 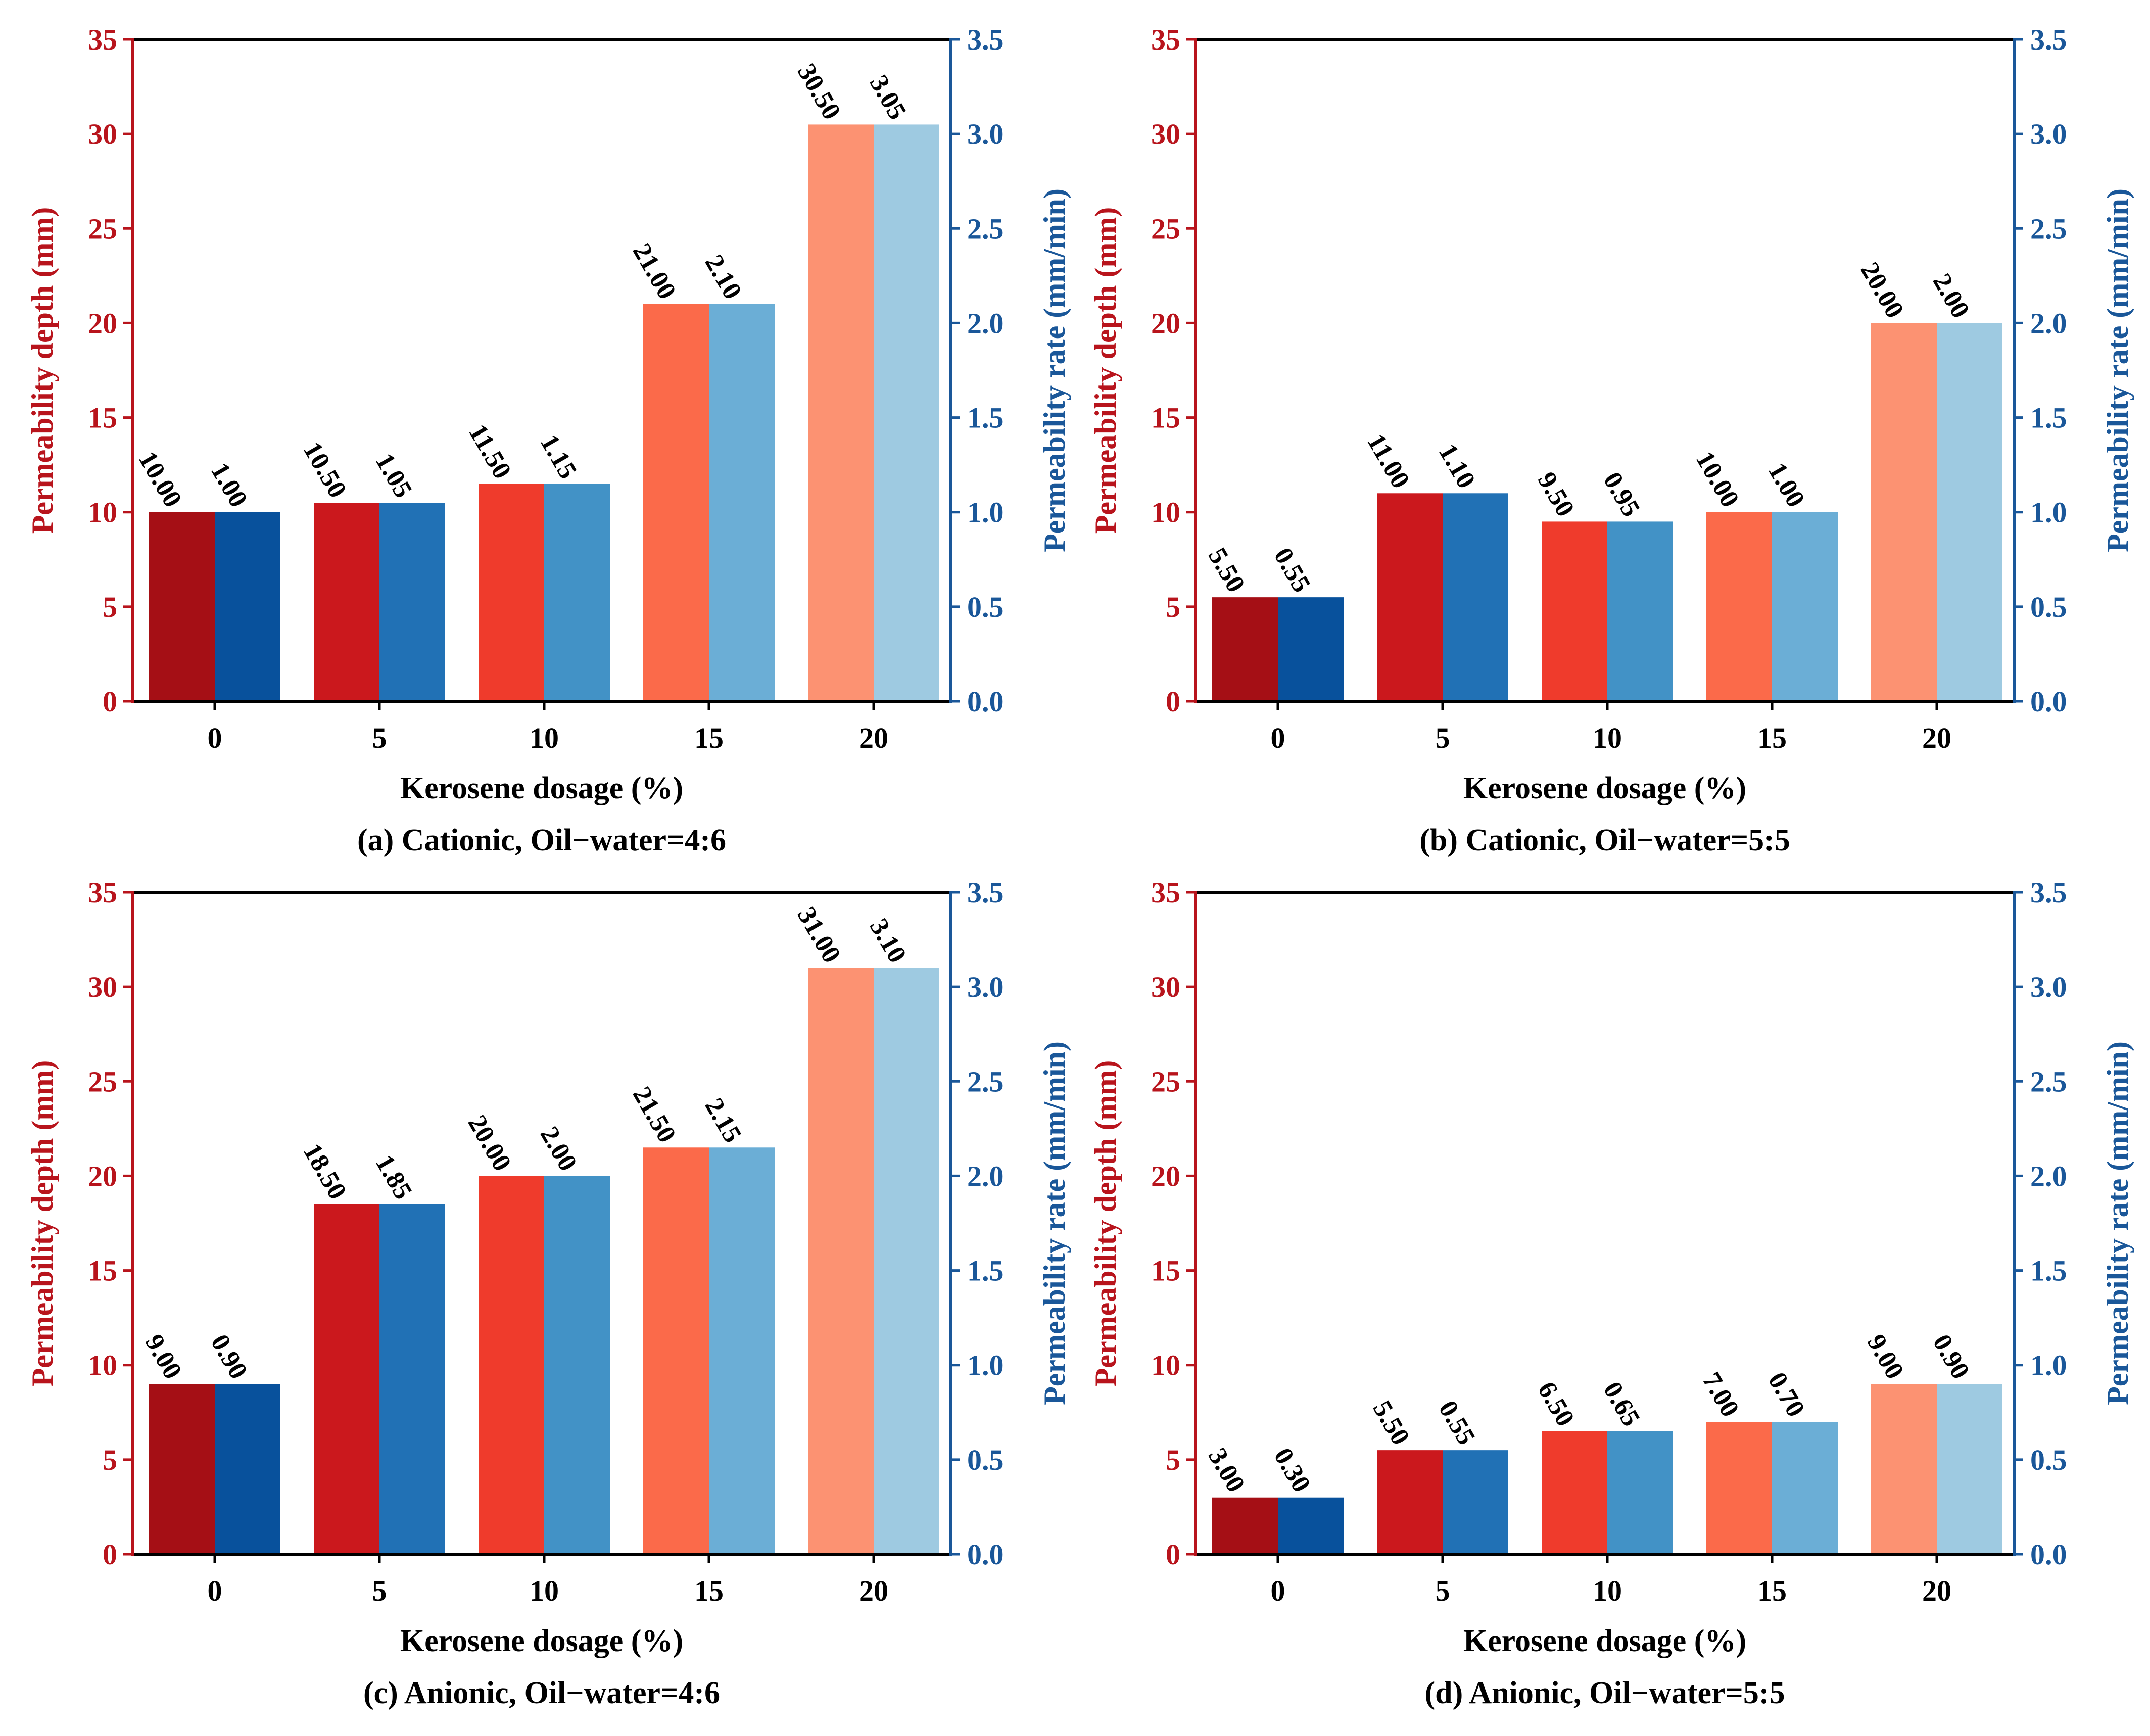 What do you see at coordinates (489, 451) in the screenshot?
I see `depth-value-label-10: 11.50` at bounding box center [489, 451].